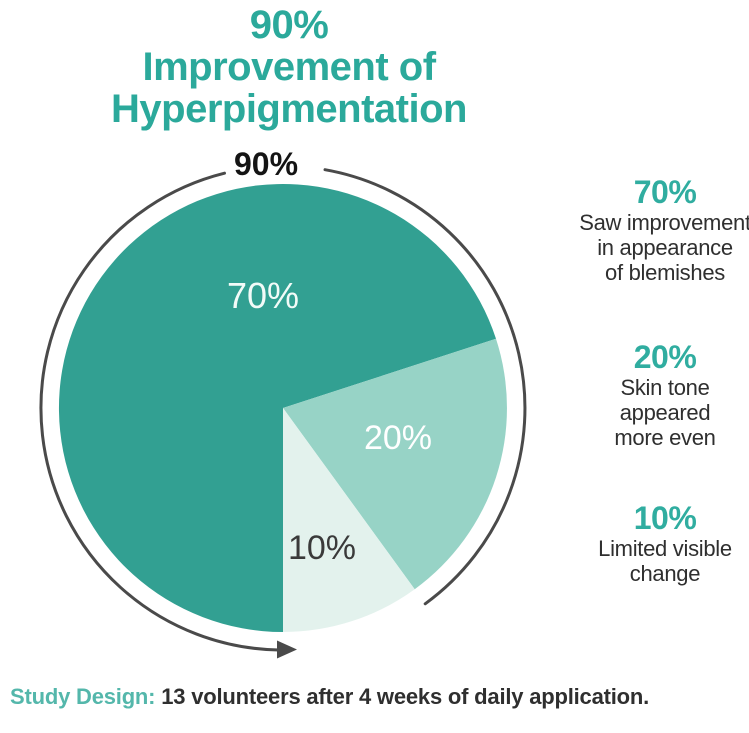  I want to click on legend-text-line: more even, so click(665, 437).